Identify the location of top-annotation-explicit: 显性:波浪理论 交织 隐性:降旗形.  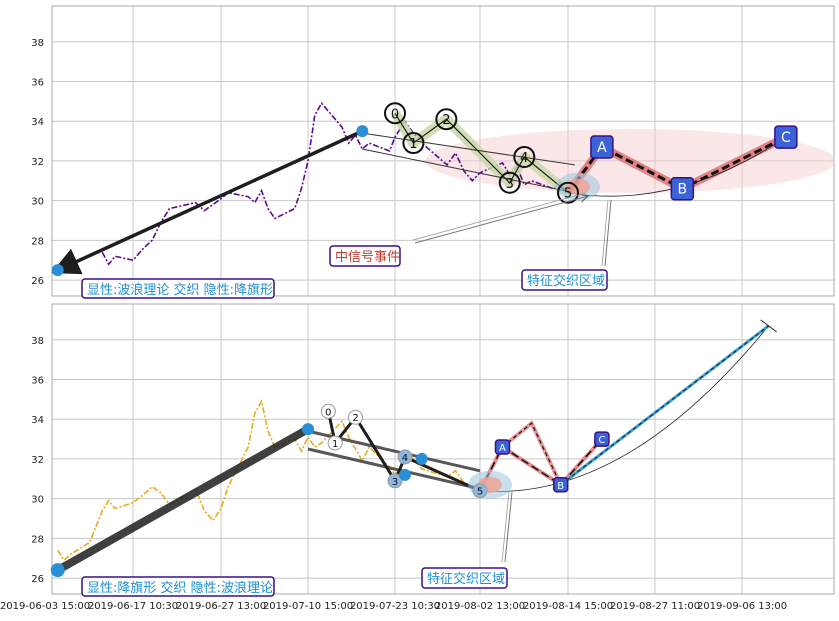
(178, 288).